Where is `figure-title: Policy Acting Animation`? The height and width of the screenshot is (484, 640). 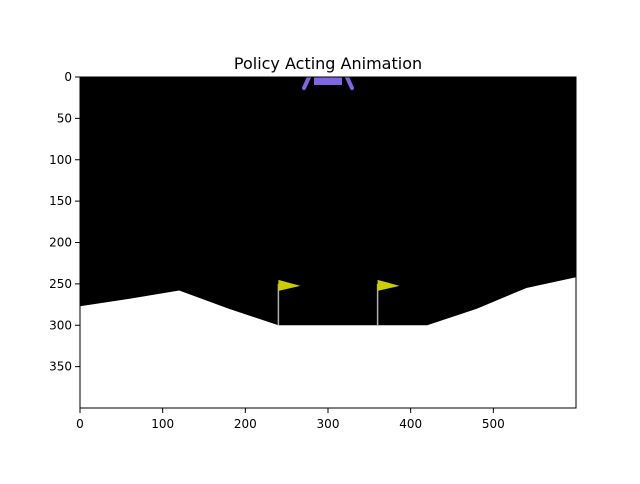
figure-title: Policy Acting Animation is located at coordinates (328, 63).